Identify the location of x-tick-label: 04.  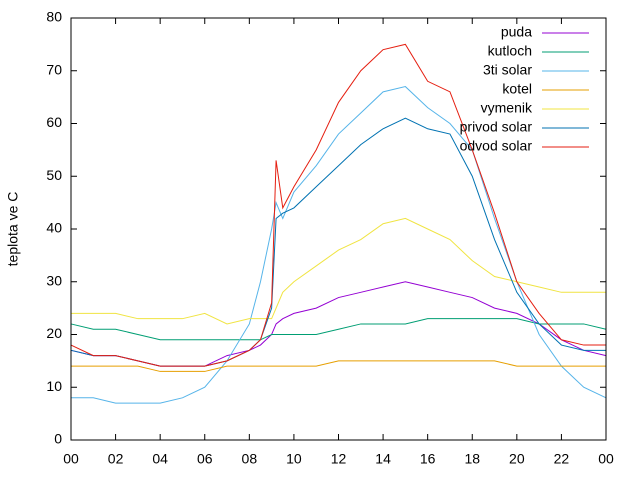
(160, 459).